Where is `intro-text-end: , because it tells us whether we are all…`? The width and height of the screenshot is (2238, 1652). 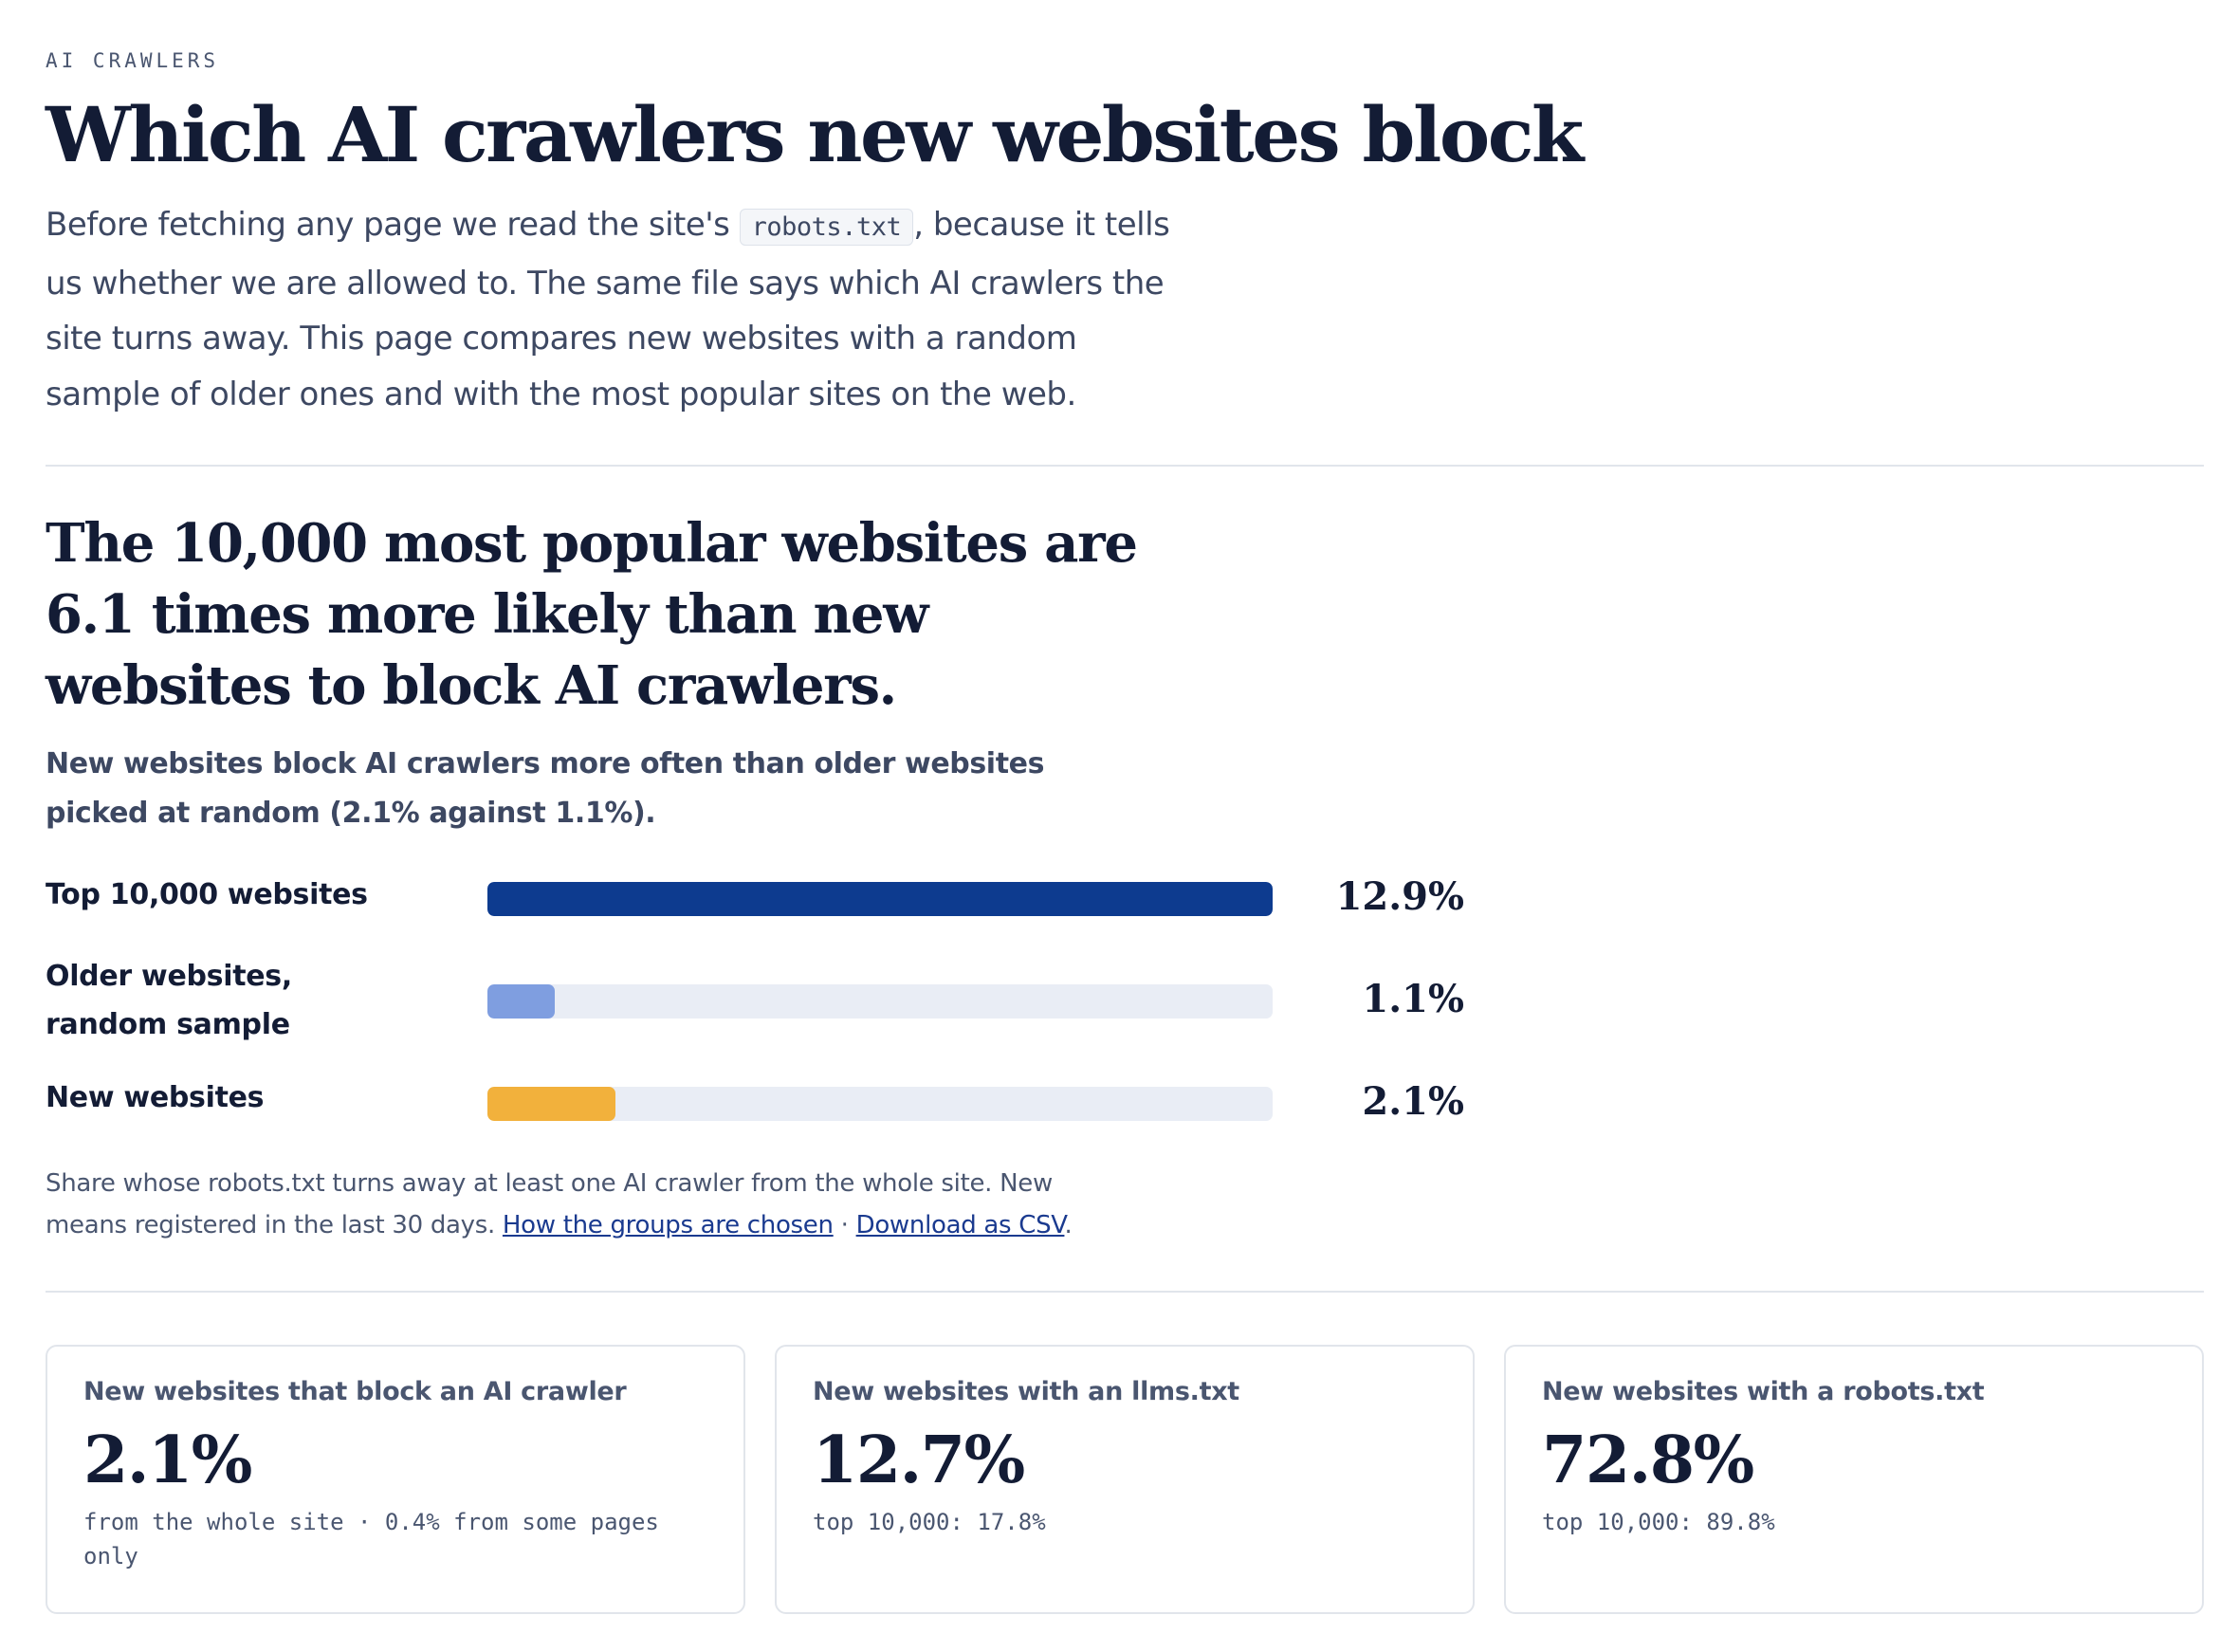 intro-text-end: , because it tells us whether we are all… is located at coordinates (608, 309).